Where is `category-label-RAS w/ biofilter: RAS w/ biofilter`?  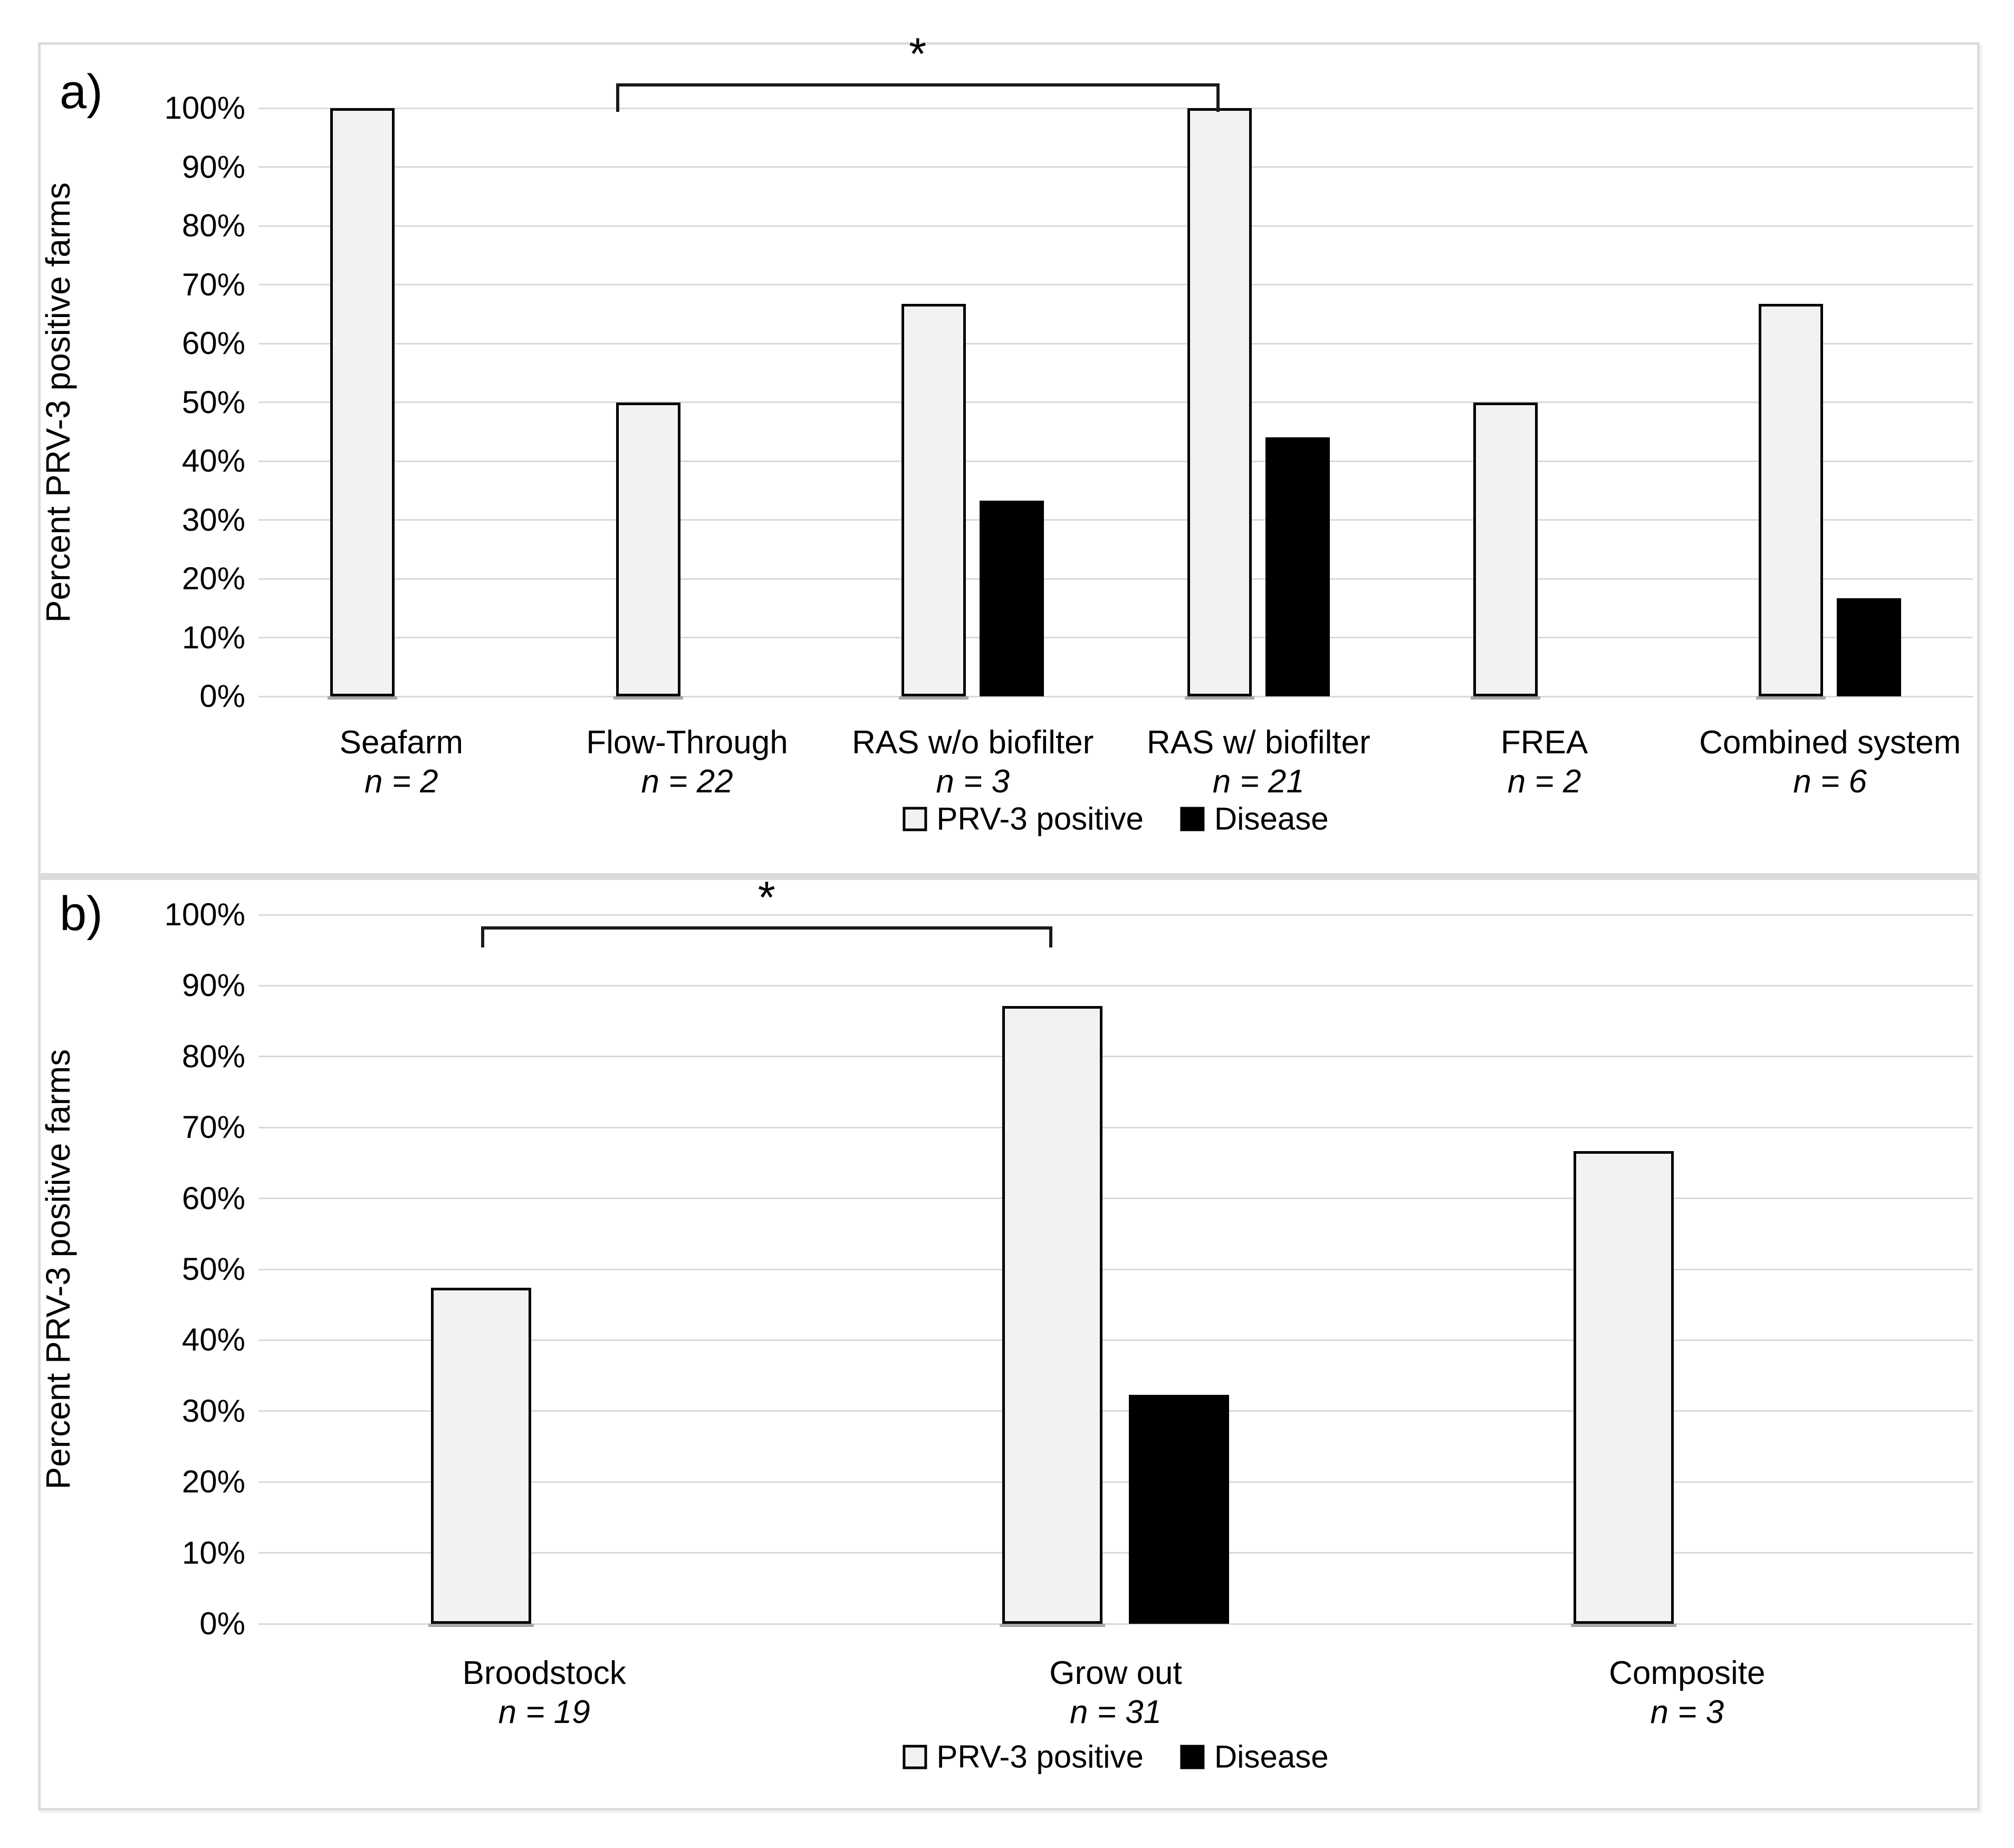 category-label-RAS w/ biofilter: RAS w/ biofilter is located at coordinates (1258, 742).